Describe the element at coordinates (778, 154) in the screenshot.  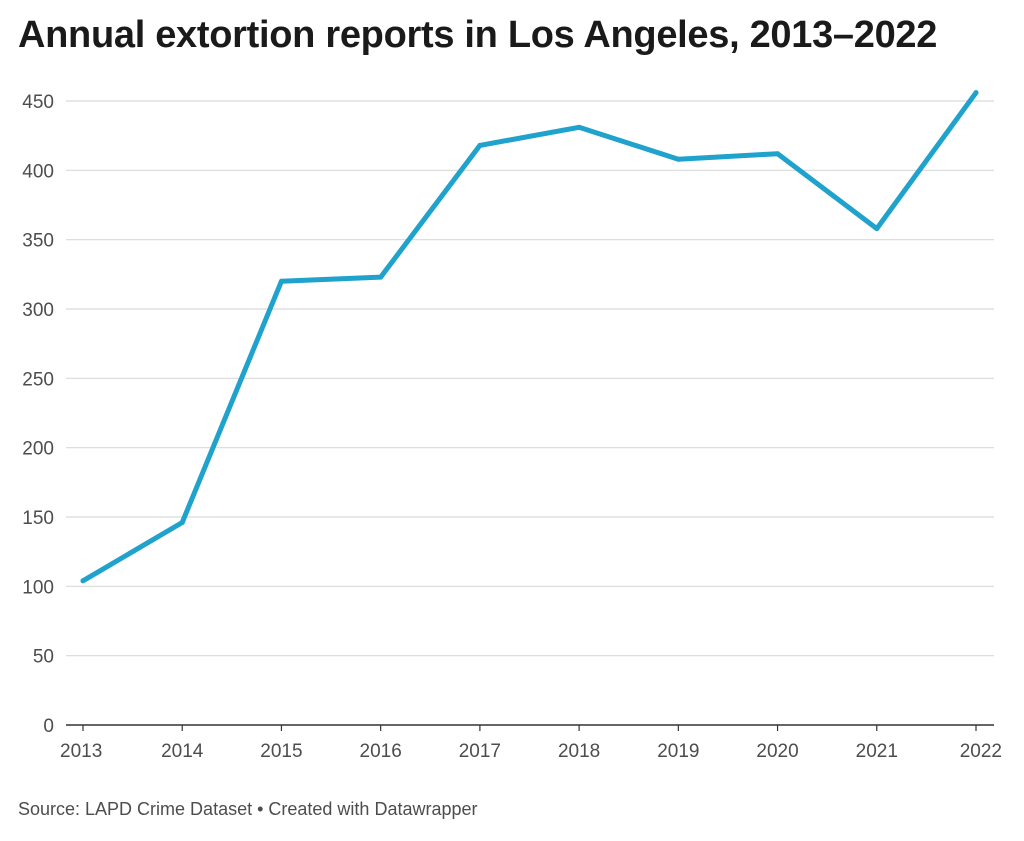
I see `data-point-2020` at that location.